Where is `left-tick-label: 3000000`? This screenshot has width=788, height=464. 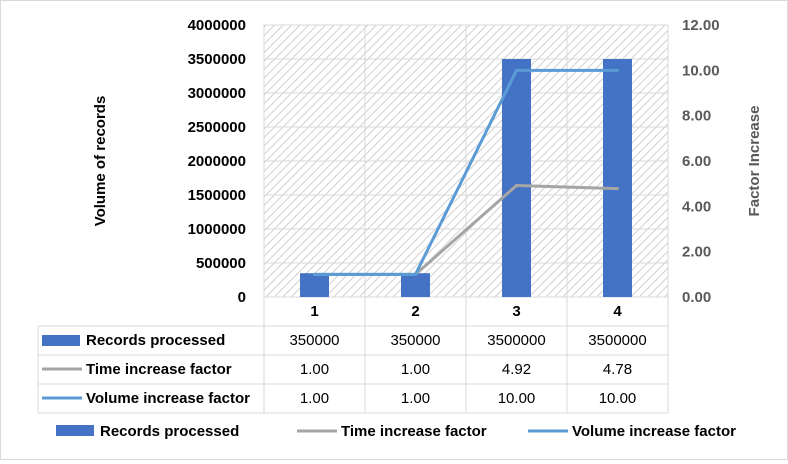
left-tick-label: 3000000 is located at coordinates (217, 93).